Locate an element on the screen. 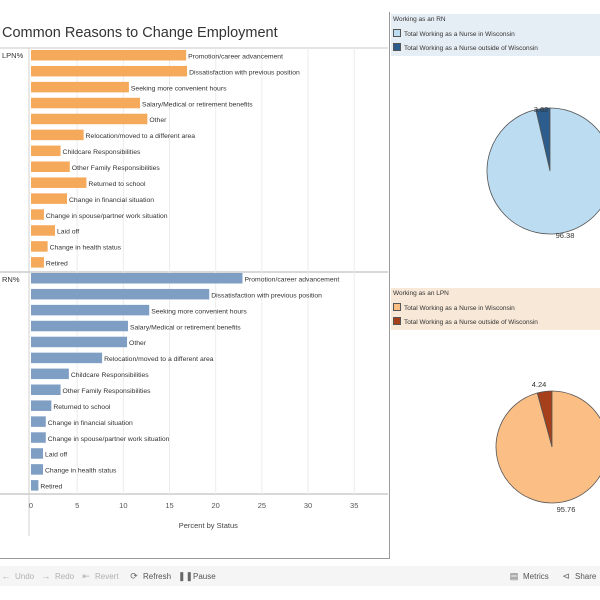 The image size is (600, 600). bar-rn-change-in-spouse-partner-work-situation is located at coordinates (38, 437).